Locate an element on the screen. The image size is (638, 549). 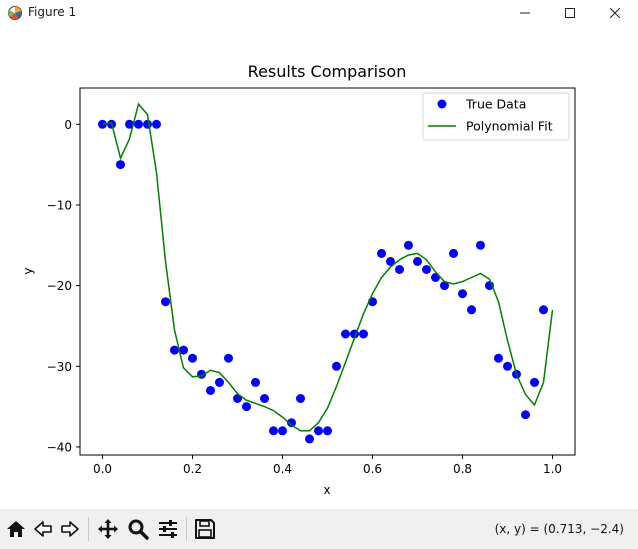
matplotlib-icon is located at coordinates (15, 13).